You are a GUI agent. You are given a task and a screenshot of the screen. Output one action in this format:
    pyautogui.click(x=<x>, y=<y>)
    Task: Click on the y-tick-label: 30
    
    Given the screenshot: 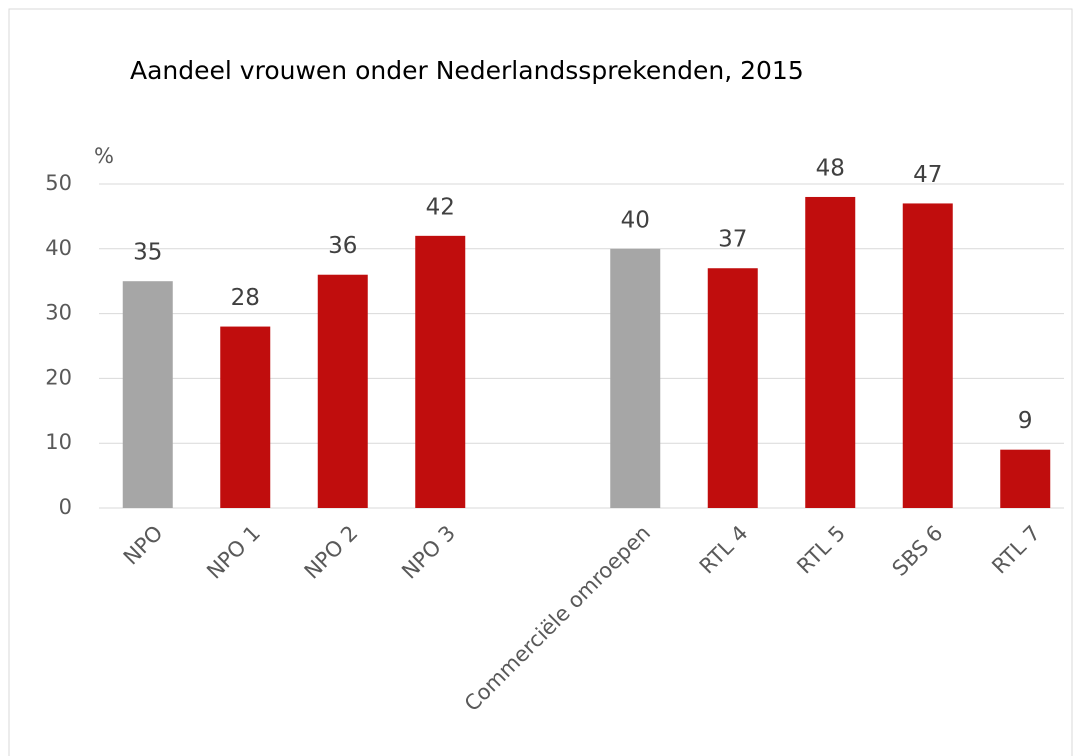 What is the action you would take?
    pyautogui.click(x=58, y=313)
    